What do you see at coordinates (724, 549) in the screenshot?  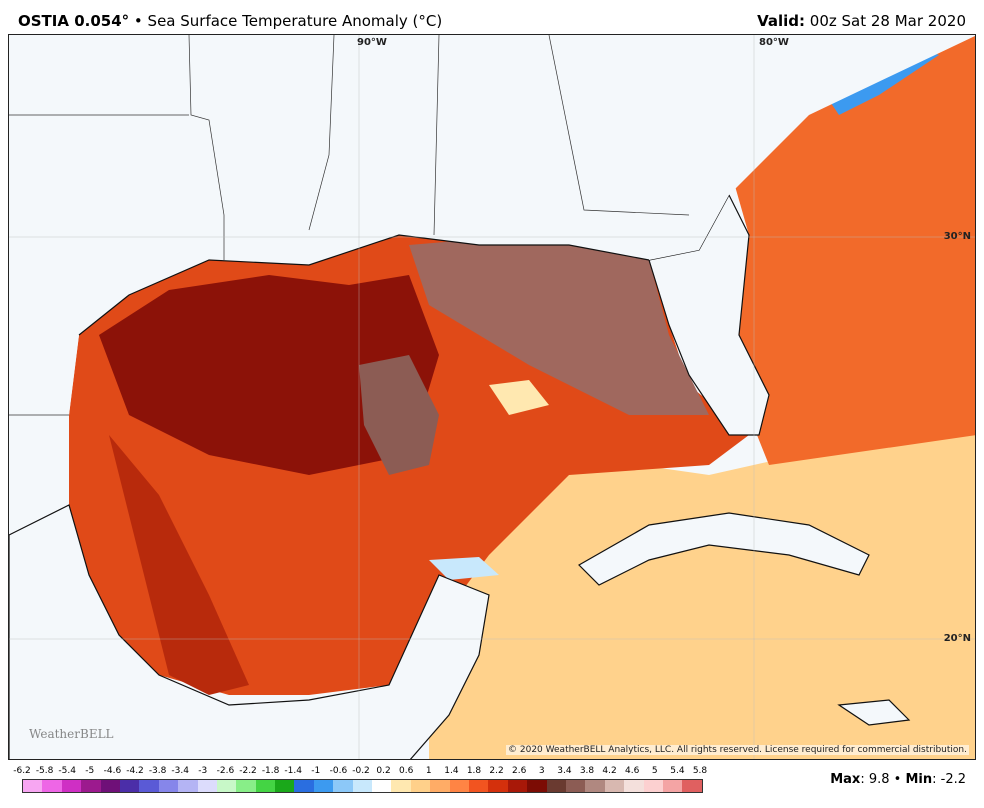 I see `cuba` at bounding box center [724, 549].